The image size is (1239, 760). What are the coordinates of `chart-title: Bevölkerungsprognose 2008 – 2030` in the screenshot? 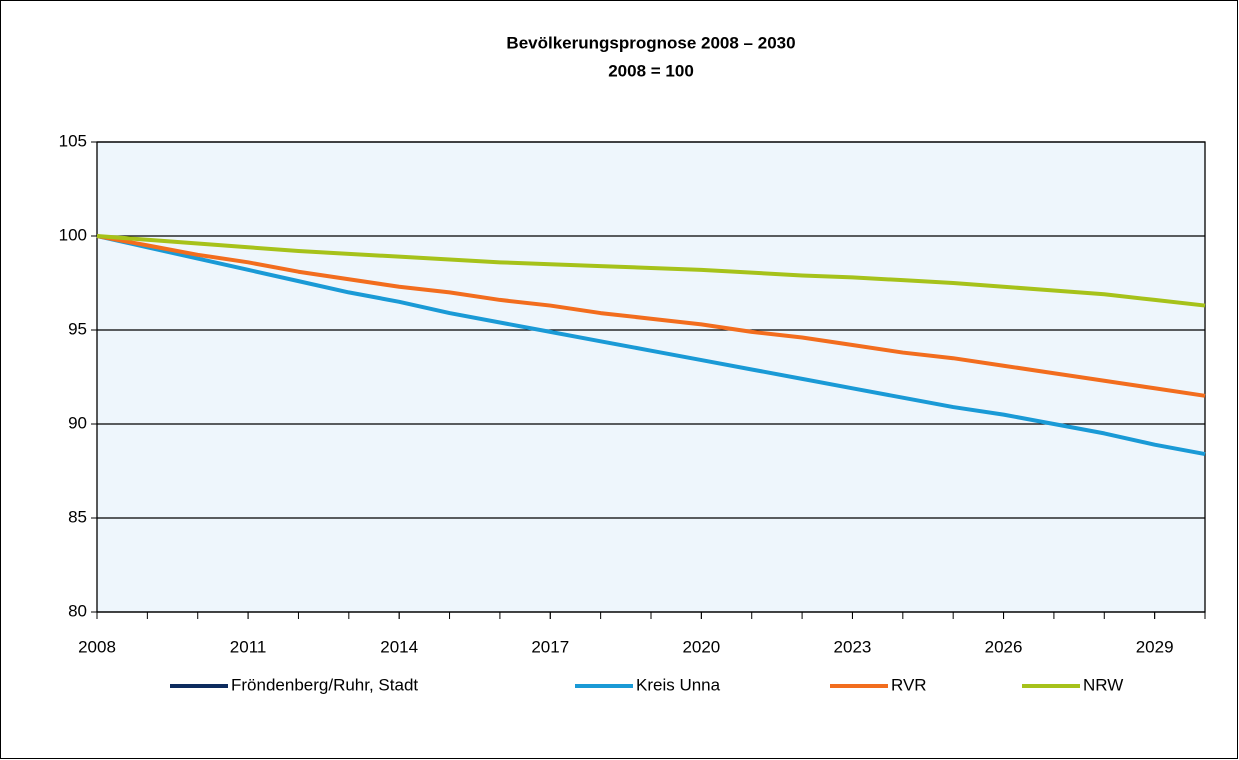 It's located at (650, 42).